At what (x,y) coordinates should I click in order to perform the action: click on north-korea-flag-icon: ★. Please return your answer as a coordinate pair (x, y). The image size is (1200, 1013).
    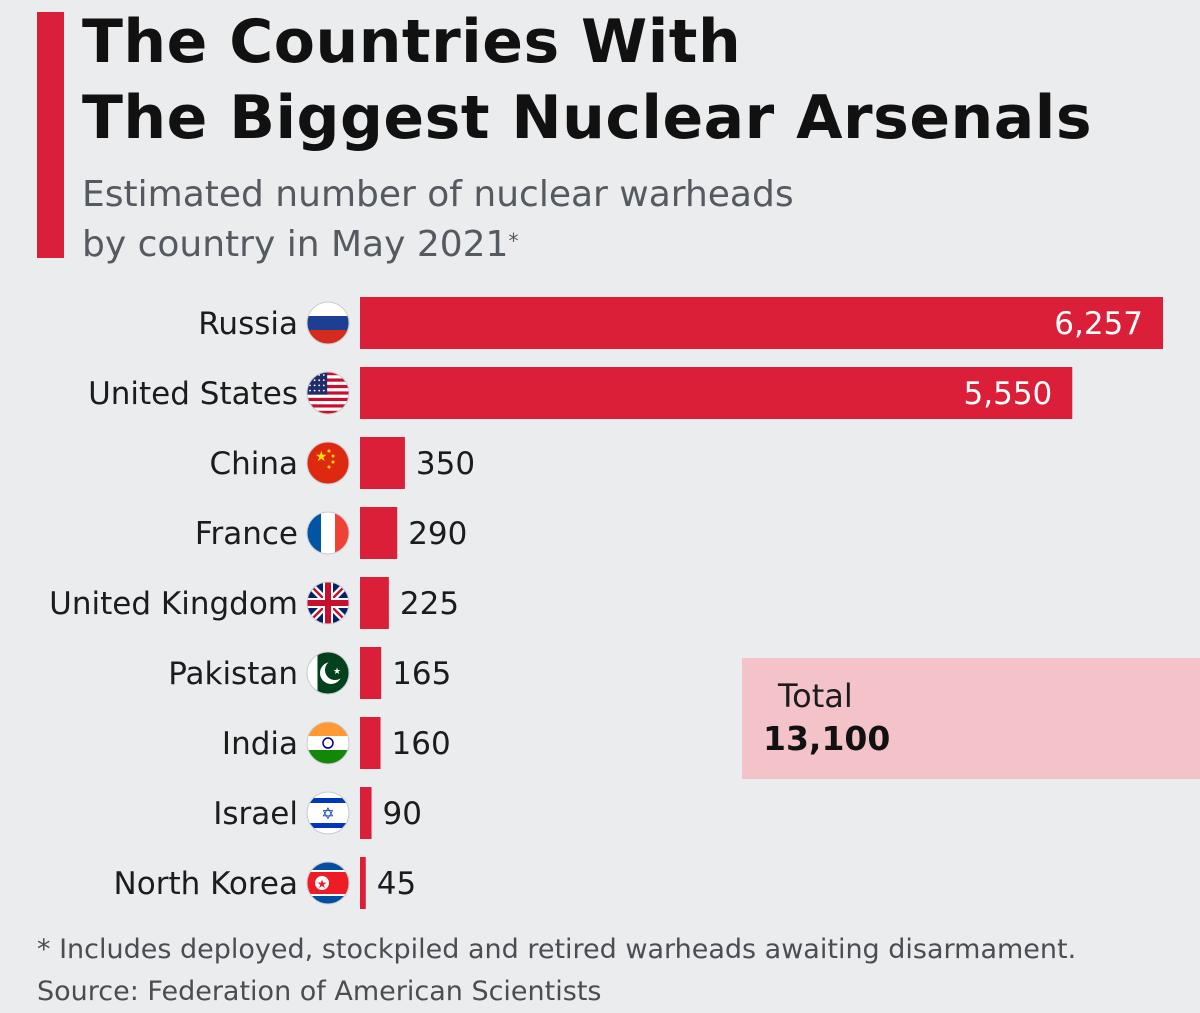
    Looking at the image, I should click on (328, 883).